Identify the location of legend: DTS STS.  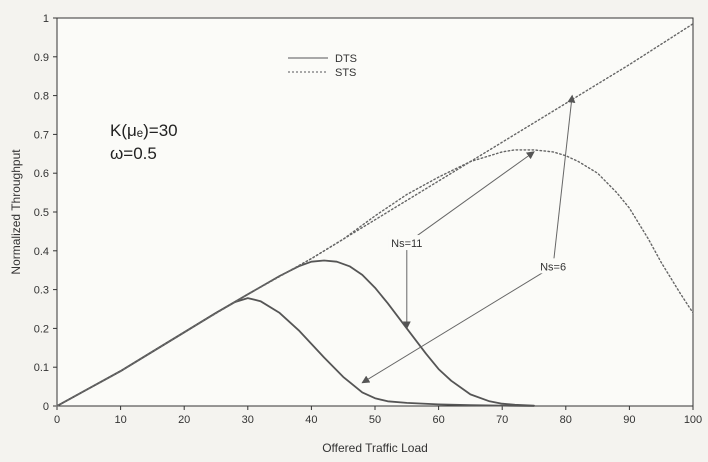
(322, 66).